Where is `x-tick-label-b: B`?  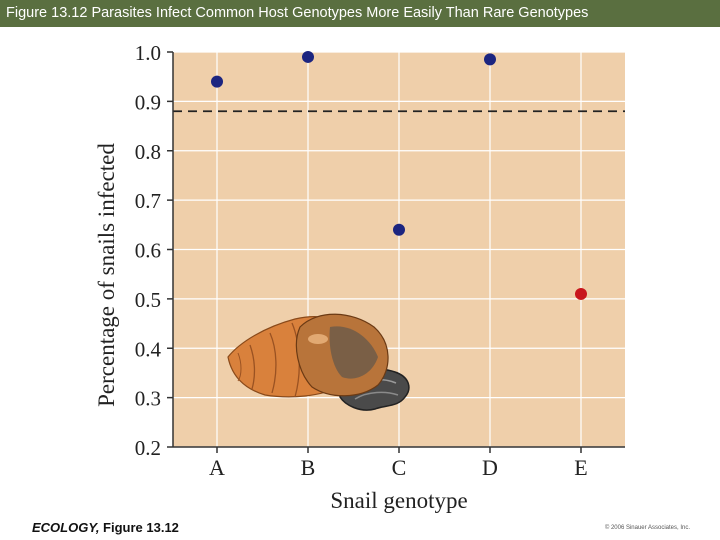
x-tick-label-b: B is located at coordinates (308, 467).